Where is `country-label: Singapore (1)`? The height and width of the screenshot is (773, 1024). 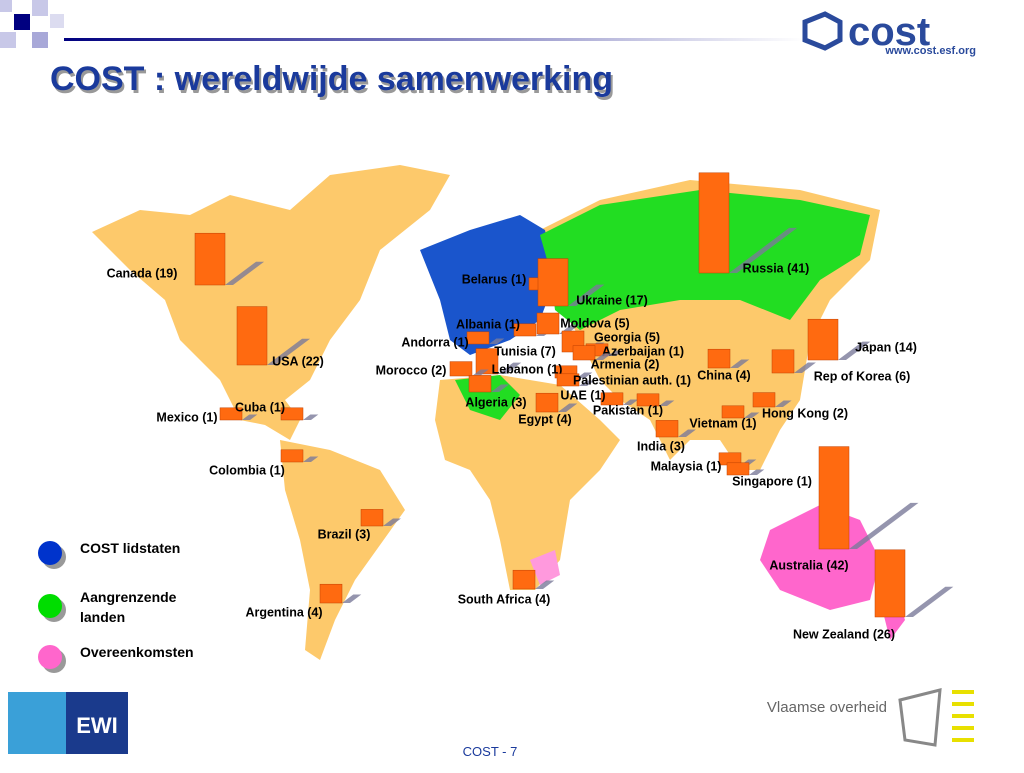
country-label: Singapore (1) is located at coordinates (772, 481).